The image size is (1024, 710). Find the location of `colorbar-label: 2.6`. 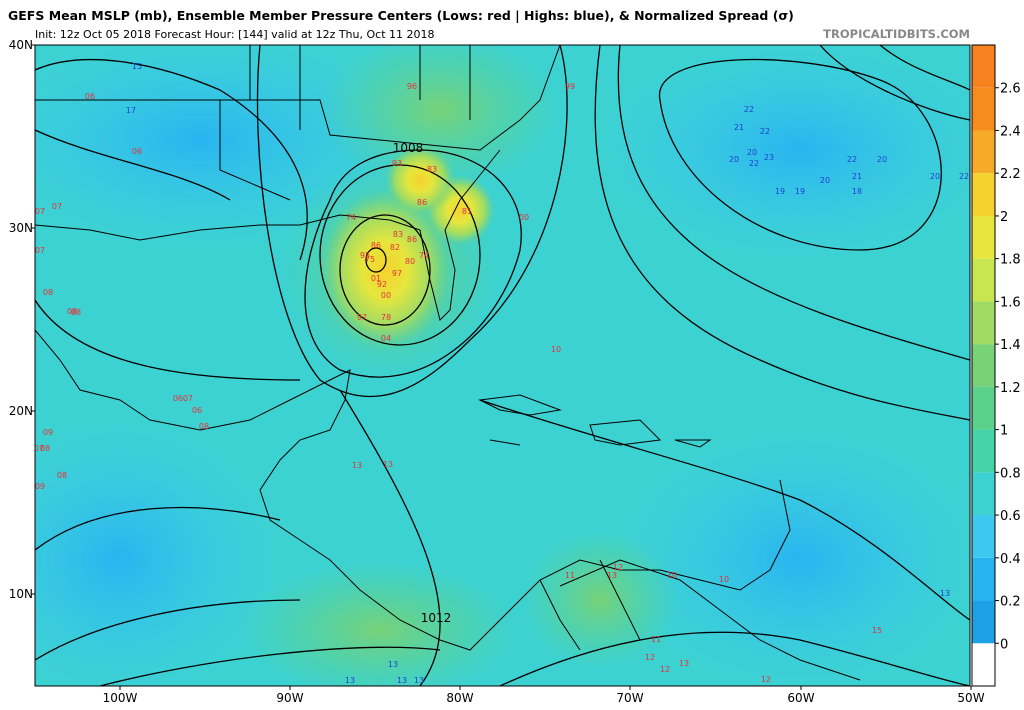

colorbar-label: 2.6 is located at coordinates (1010, 89).